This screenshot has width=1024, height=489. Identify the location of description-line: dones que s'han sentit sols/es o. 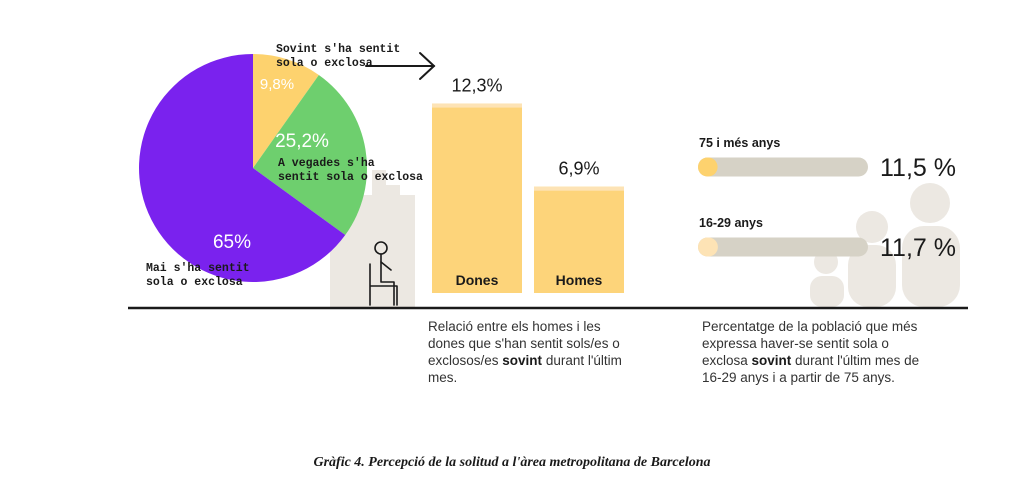
(524, 343).